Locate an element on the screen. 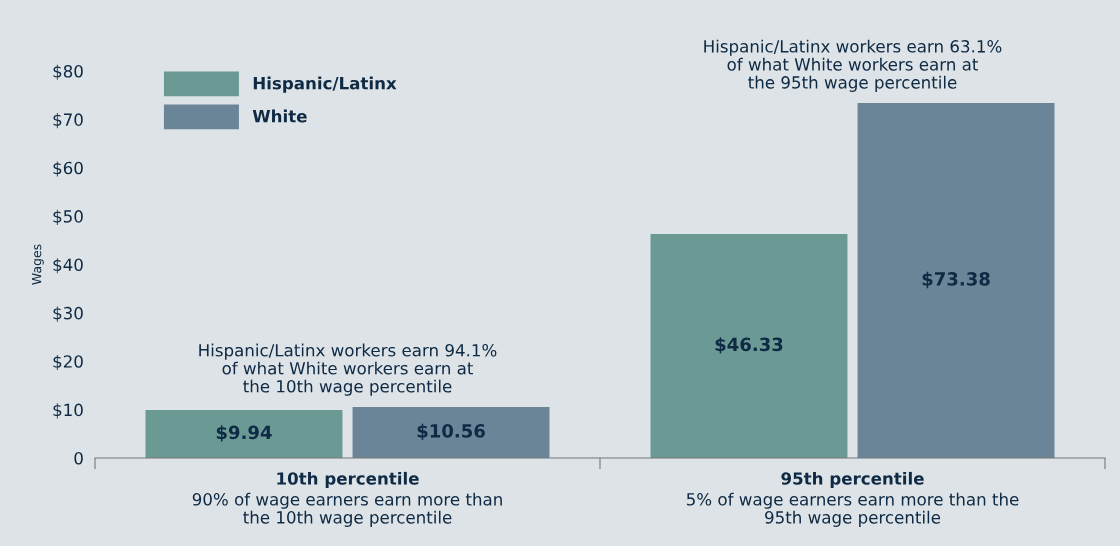 This screenshot has height=546, width=1120. x-tick-label: 95th percentile 5% of wage earners earn more than the 95th wage percentile is located at coordinates (852, 499).